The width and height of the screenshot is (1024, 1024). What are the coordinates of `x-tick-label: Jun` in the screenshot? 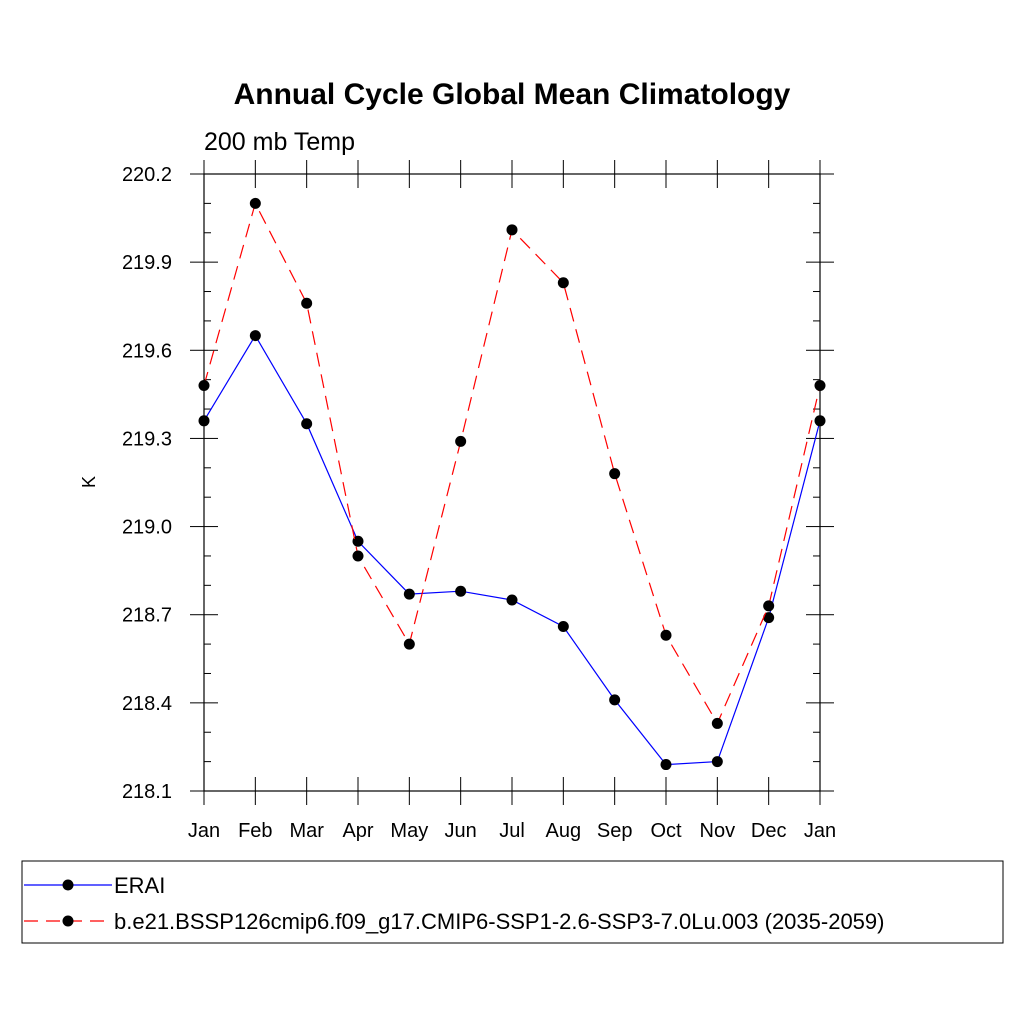 It's located at (461, 831).